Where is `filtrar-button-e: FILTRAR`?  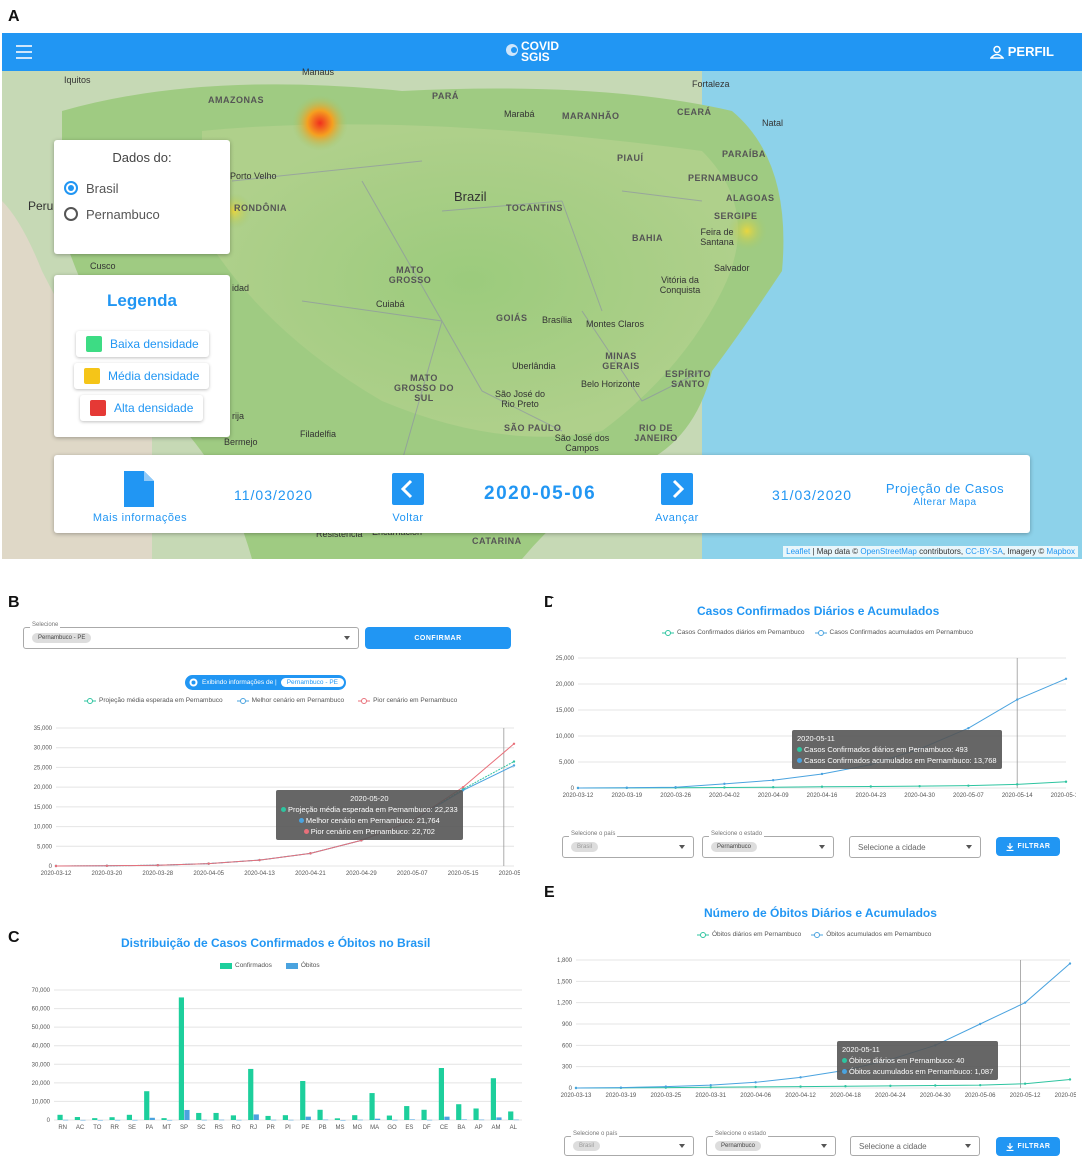
filtrar-button-e: FILTRAR is located at coordinates (1028, 1146).